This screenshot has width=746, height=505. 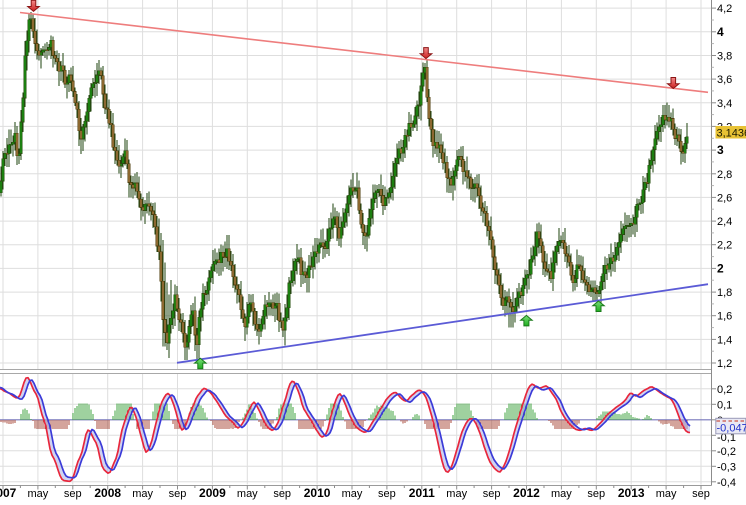 I want to click on svg-text: 1,4, so click(x=724, y=340).